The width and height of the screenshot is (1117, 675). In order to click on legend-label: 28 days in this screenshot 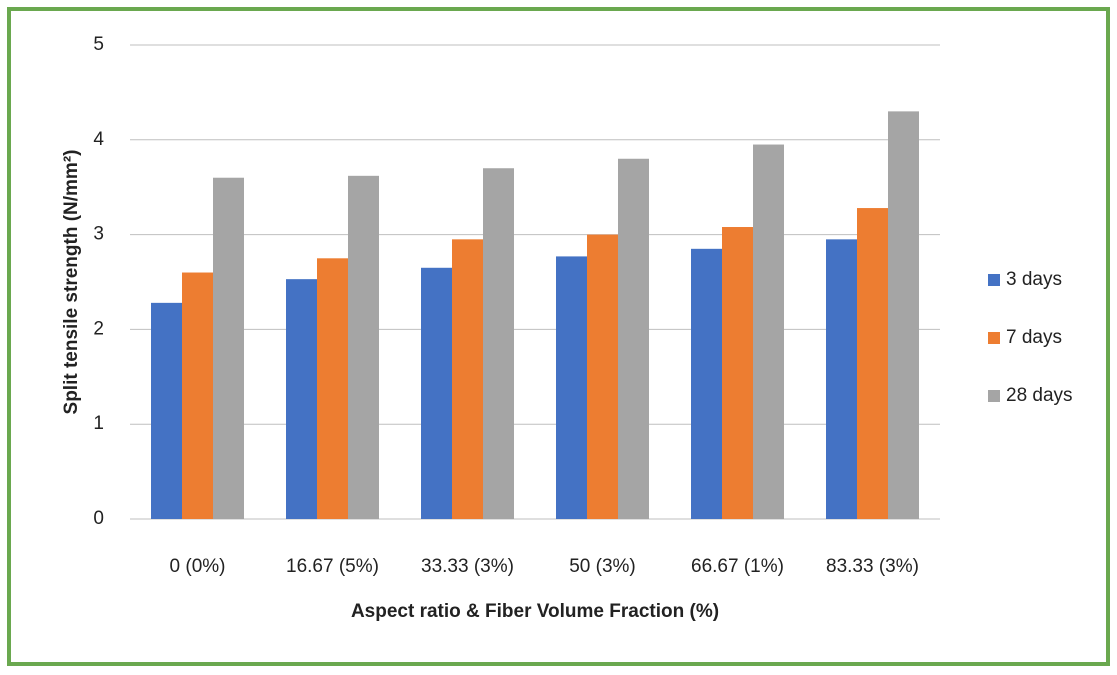, I will do `click(1039, 395)`.